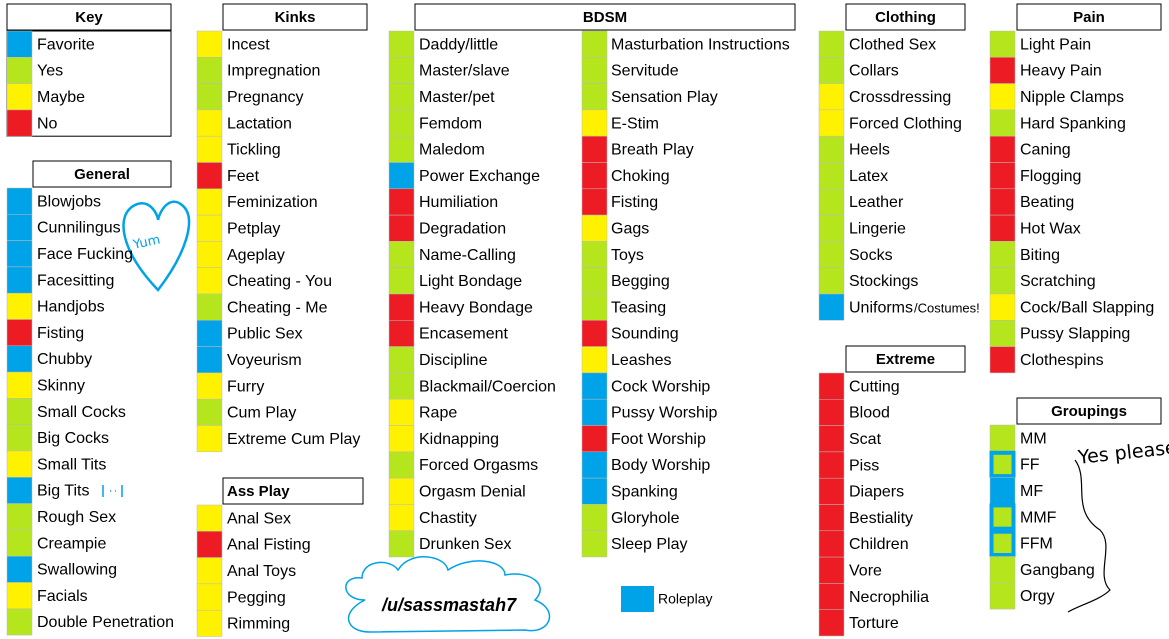  I want to click on item-label: Stockings, so click(883, 281).